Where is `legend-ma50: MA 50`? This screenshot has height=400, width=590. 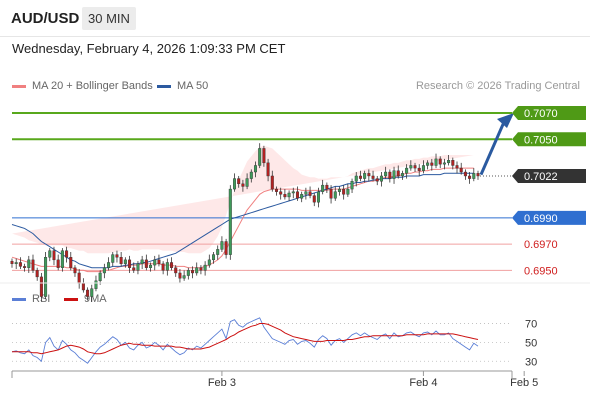
legend-ma50: MA 50 is located at coordinates (182, 86).